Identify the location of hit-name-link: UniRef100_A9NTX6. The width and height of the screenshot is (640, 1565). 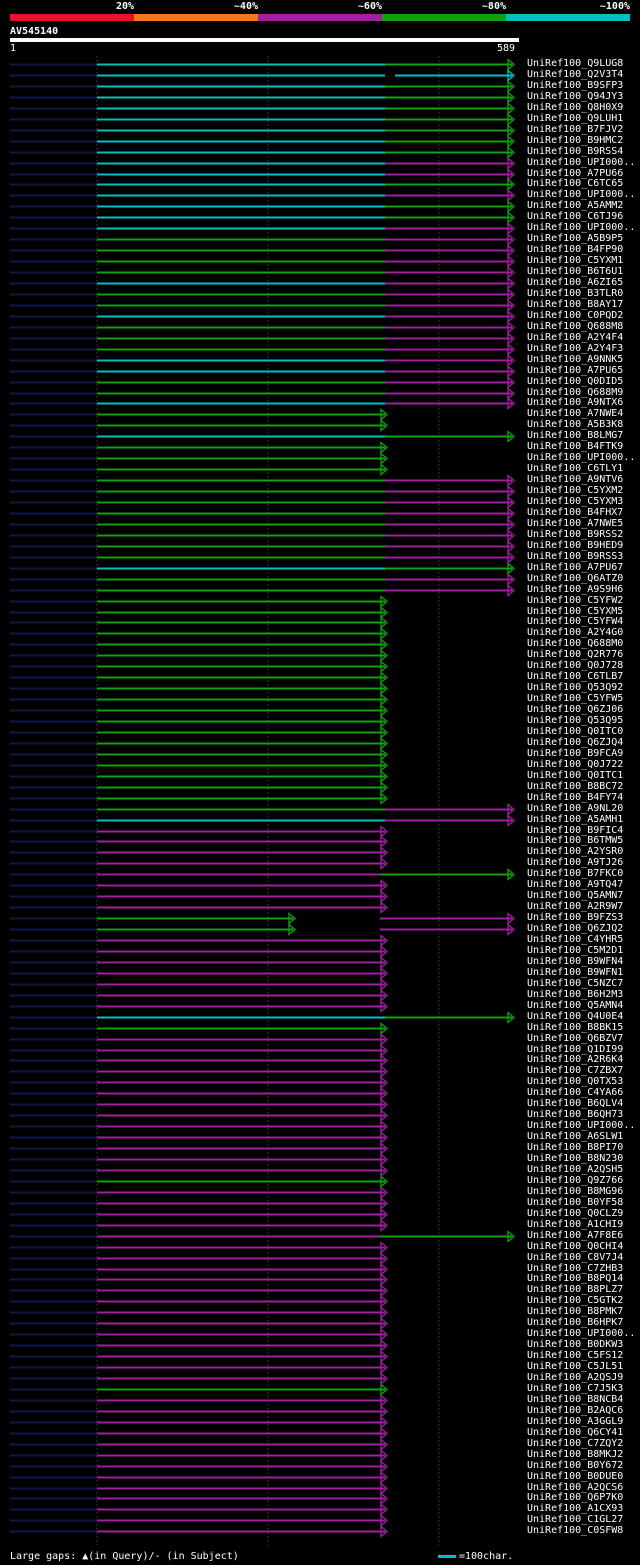
(575, 402).